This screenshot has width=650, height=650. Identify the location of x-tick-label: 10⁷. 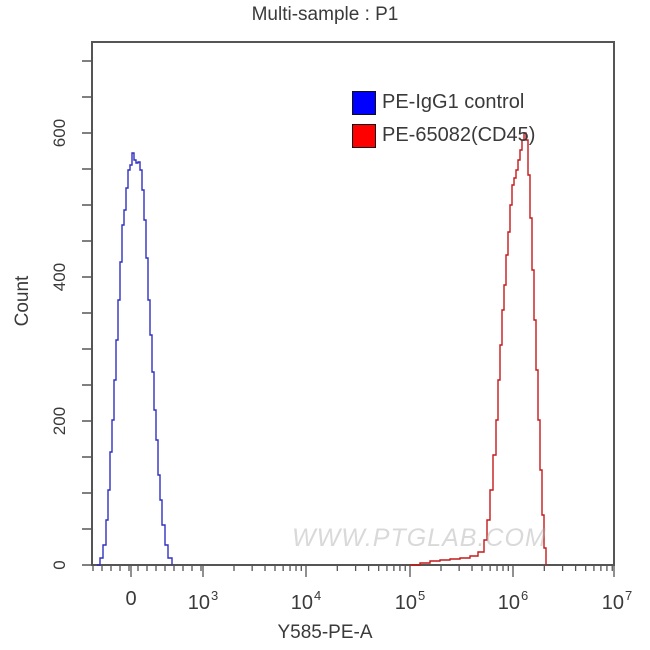
(617, 601).